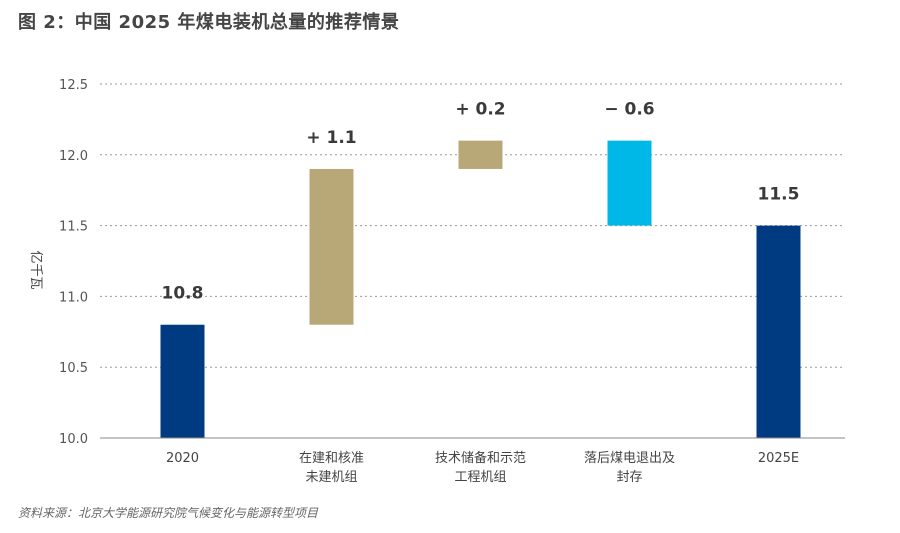  I want to click on x-category-label: 落后煤电退出及, so click(629, 458).